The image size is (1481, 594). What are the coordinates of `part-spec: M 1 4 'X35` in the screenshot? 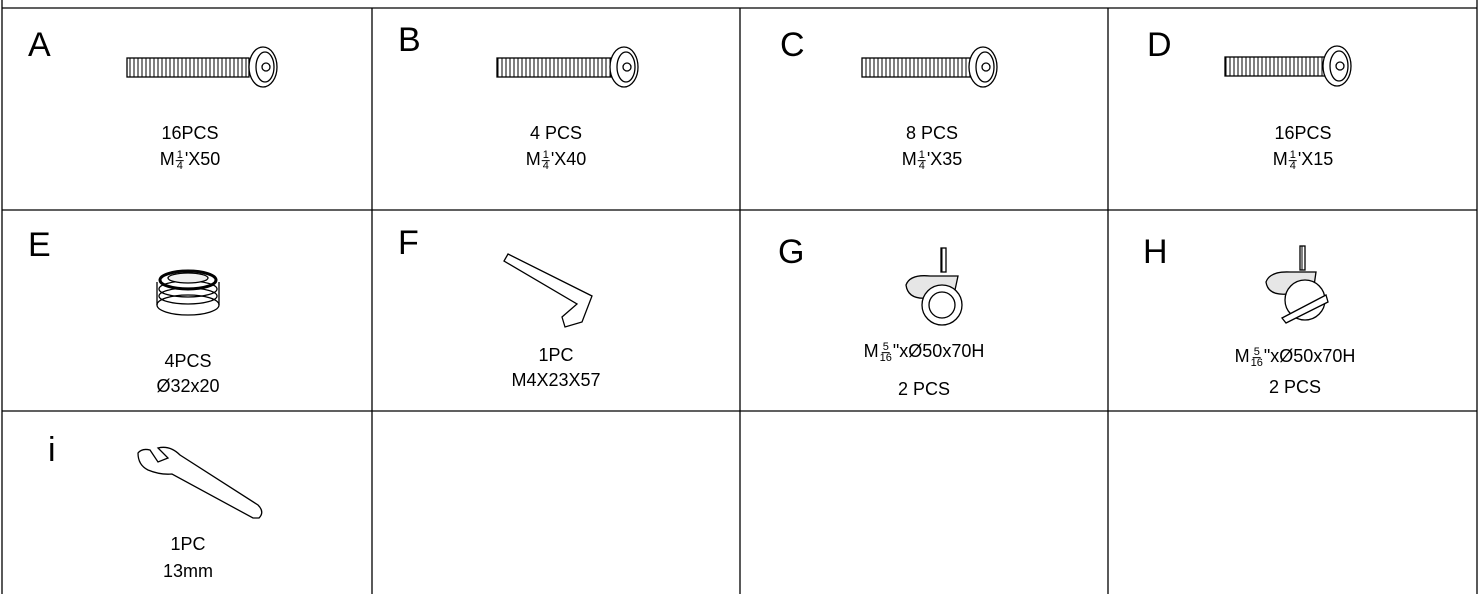 It's located at (932, 160).